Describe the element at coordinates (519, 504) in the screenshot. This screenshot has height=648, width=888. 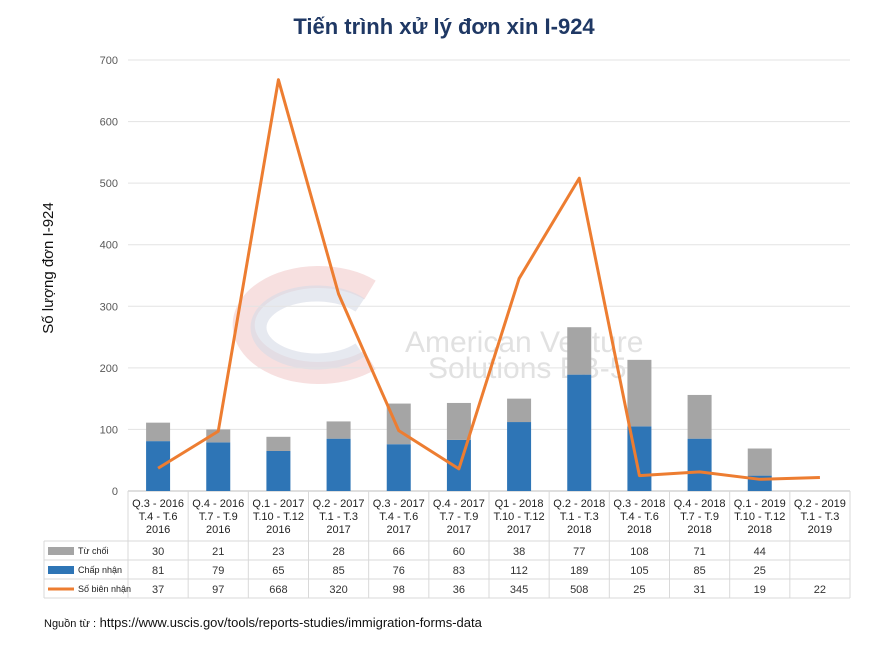
I see `x-tick-label: Q1 - 2018` at that location.